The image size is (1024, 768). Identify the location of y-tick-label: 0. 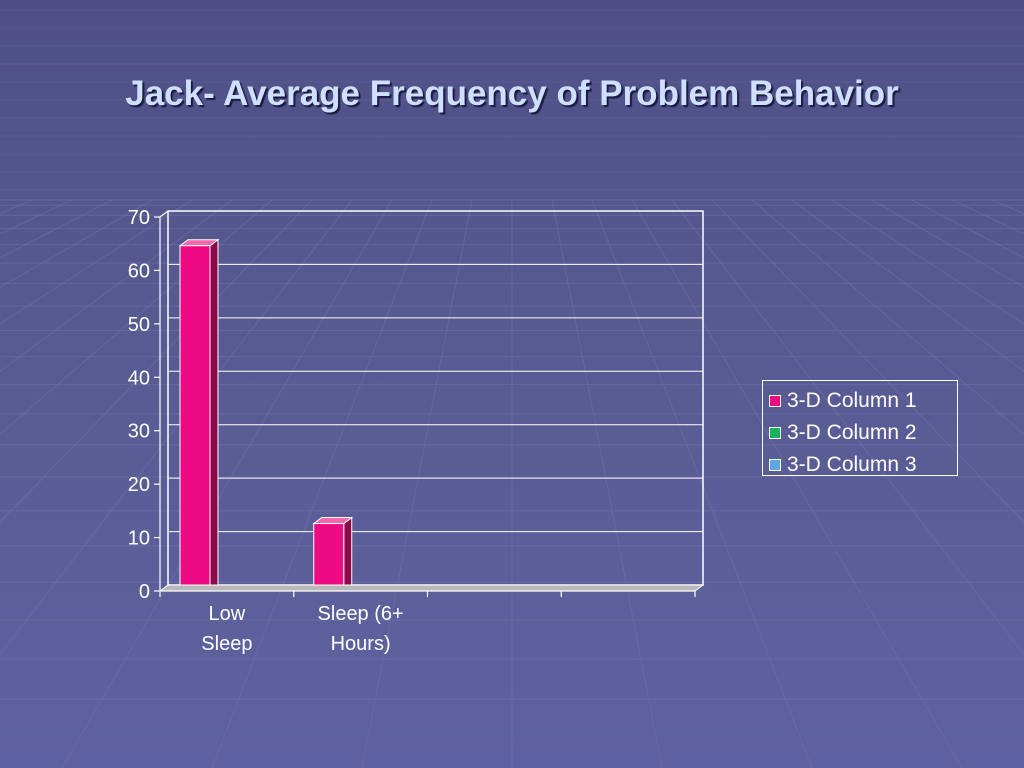
(144, 592).